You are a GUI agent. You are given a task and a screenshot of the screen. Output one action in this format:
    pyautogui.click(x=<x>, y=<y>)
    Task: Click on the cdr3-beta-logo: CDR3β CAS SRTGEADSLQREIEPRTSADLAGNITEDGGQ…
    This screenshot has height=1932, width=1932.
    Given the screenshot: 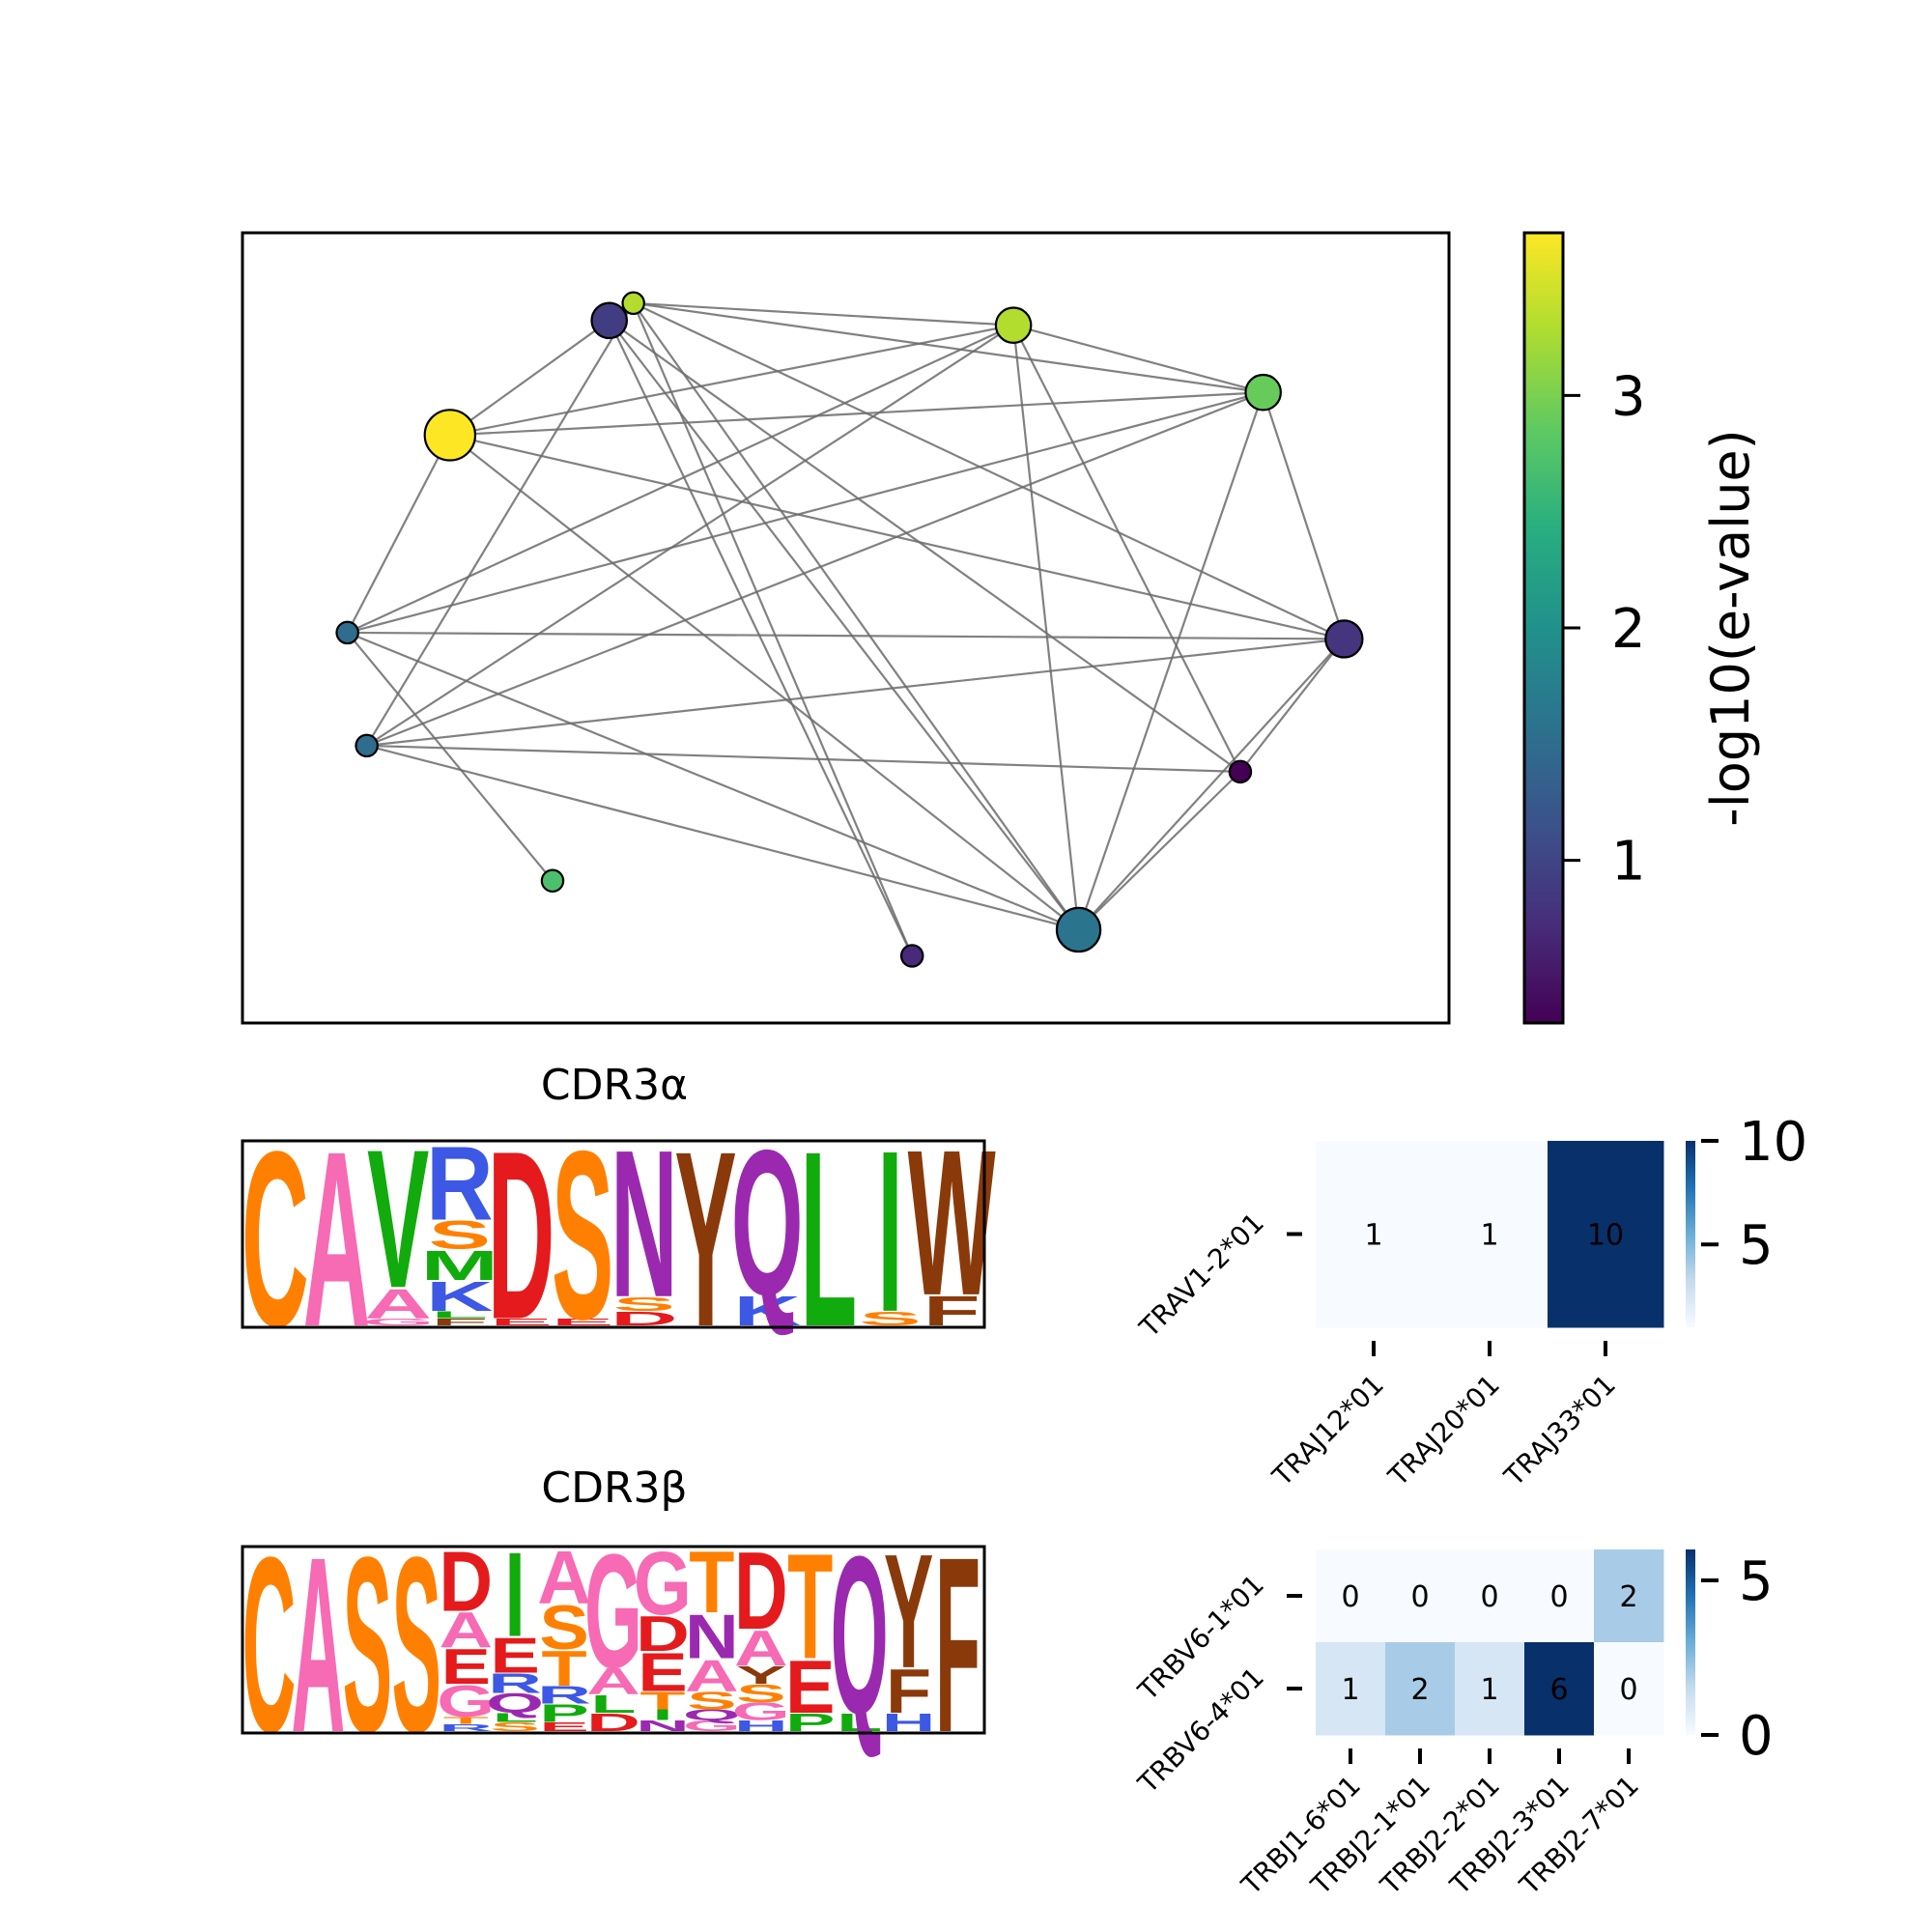 What is the action you would take?
    pyautogui.click(x=613, y=1624)
    